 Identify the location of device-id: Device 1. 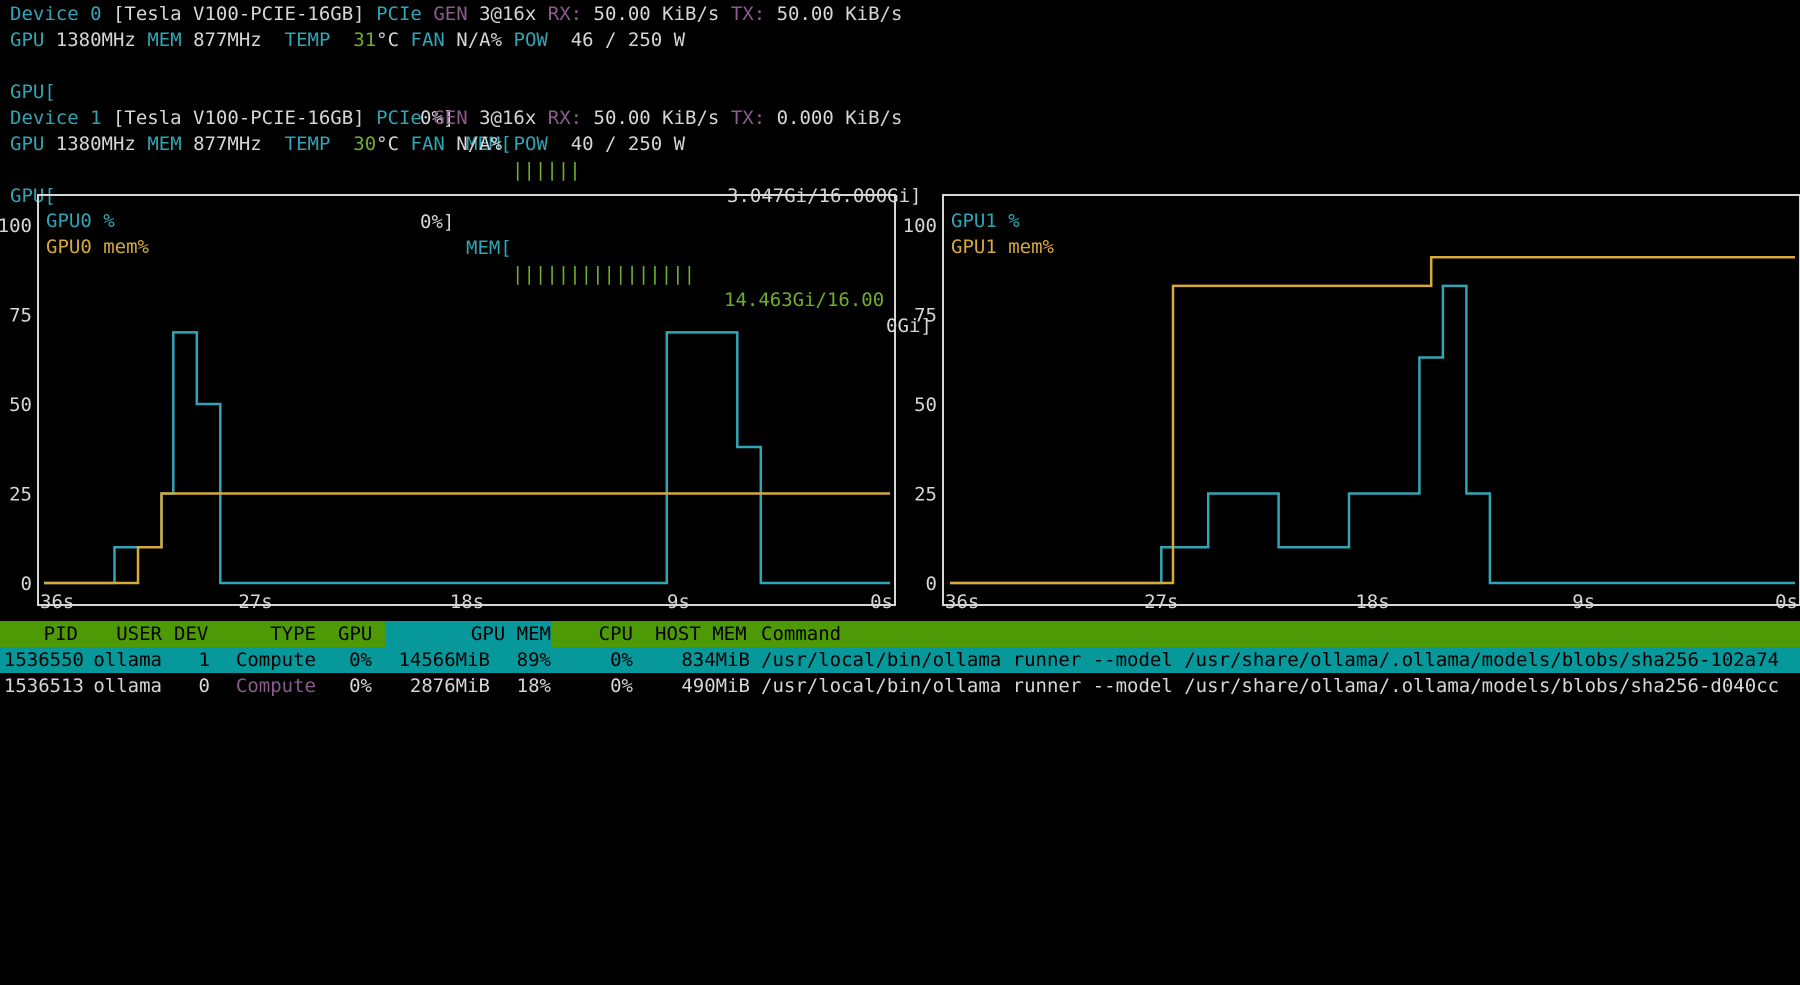
(56, 118).